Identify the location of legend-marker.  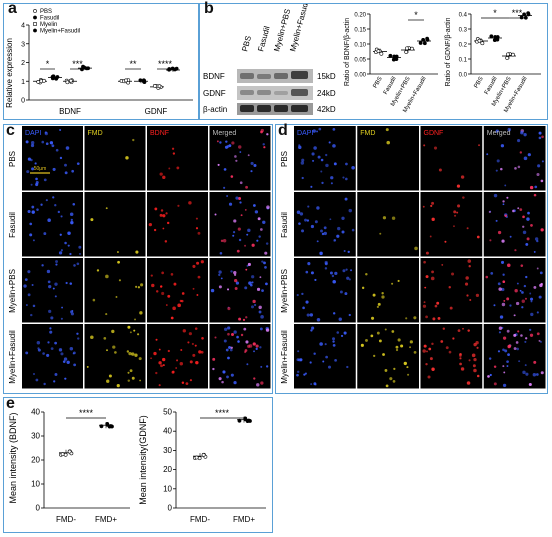
(35, 30).